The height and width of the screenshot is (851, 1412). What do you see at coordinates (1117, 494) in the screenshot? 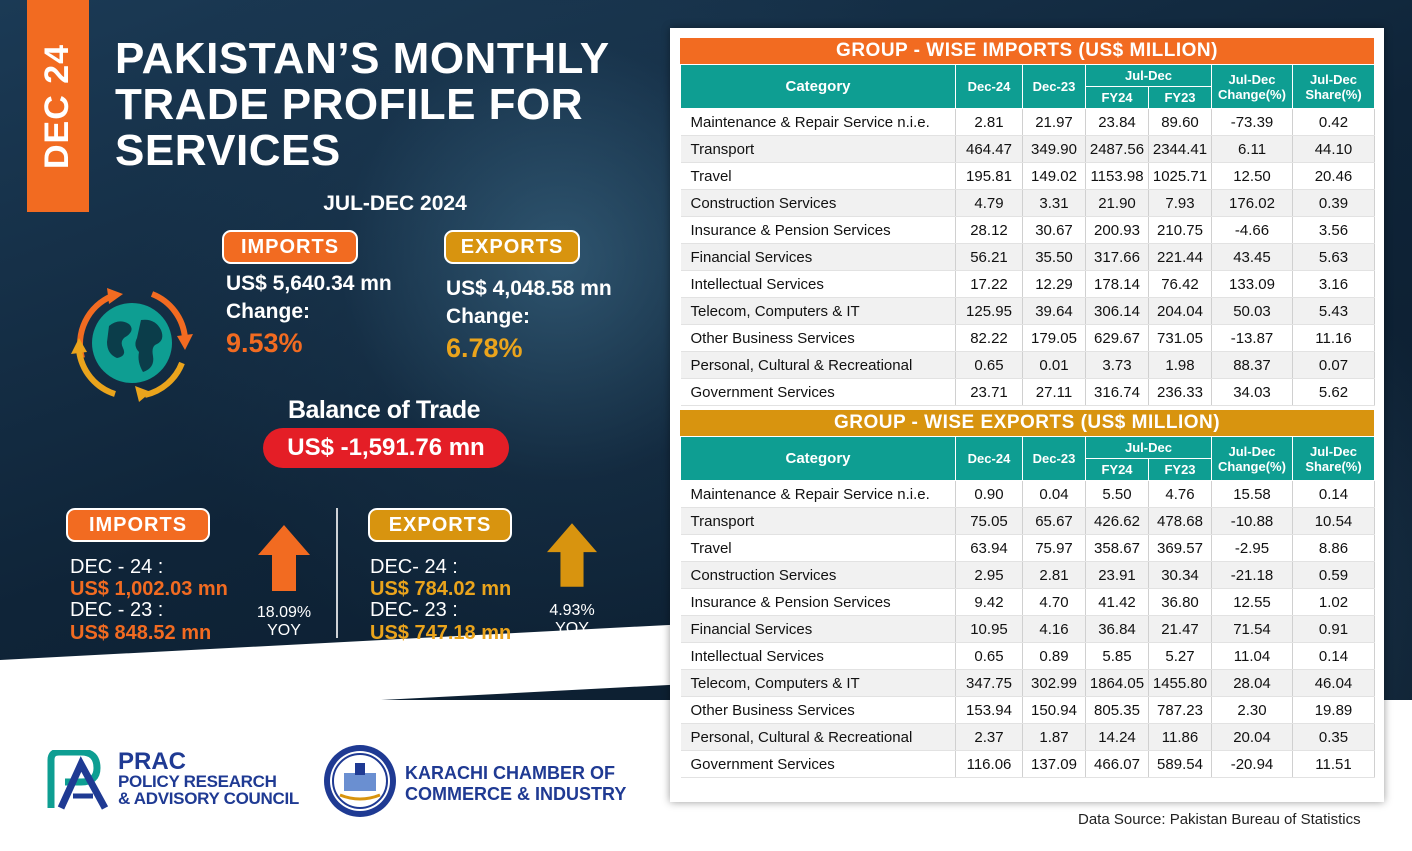
I see `exports-cell-fy24: 5.50` at bounding box center [1117, 494].